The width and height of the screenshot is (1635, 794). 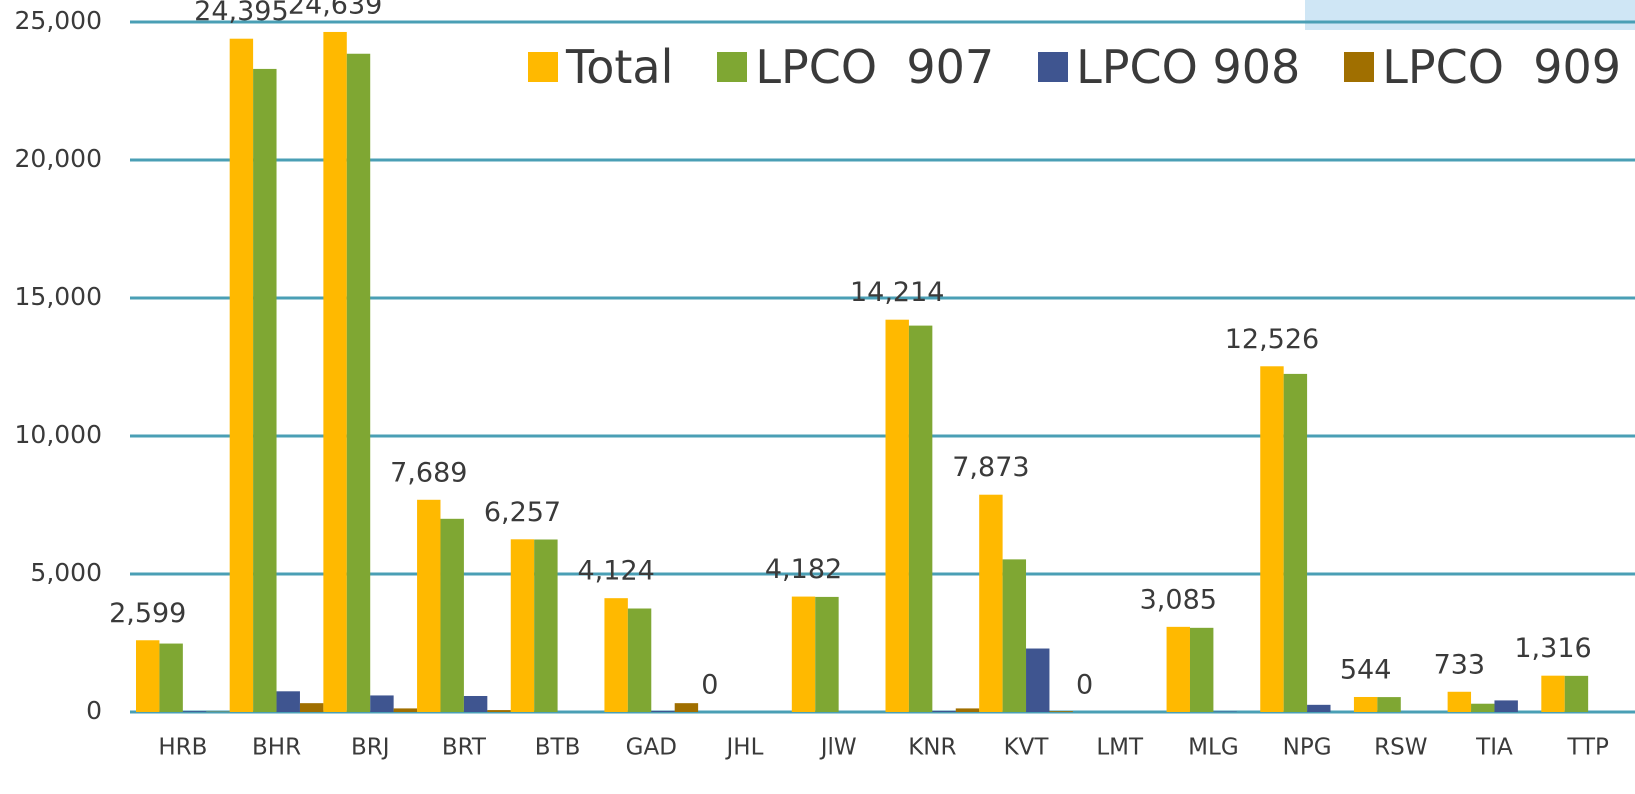 I want to click on data-label: 12,526, so click(x=1272, y=339).